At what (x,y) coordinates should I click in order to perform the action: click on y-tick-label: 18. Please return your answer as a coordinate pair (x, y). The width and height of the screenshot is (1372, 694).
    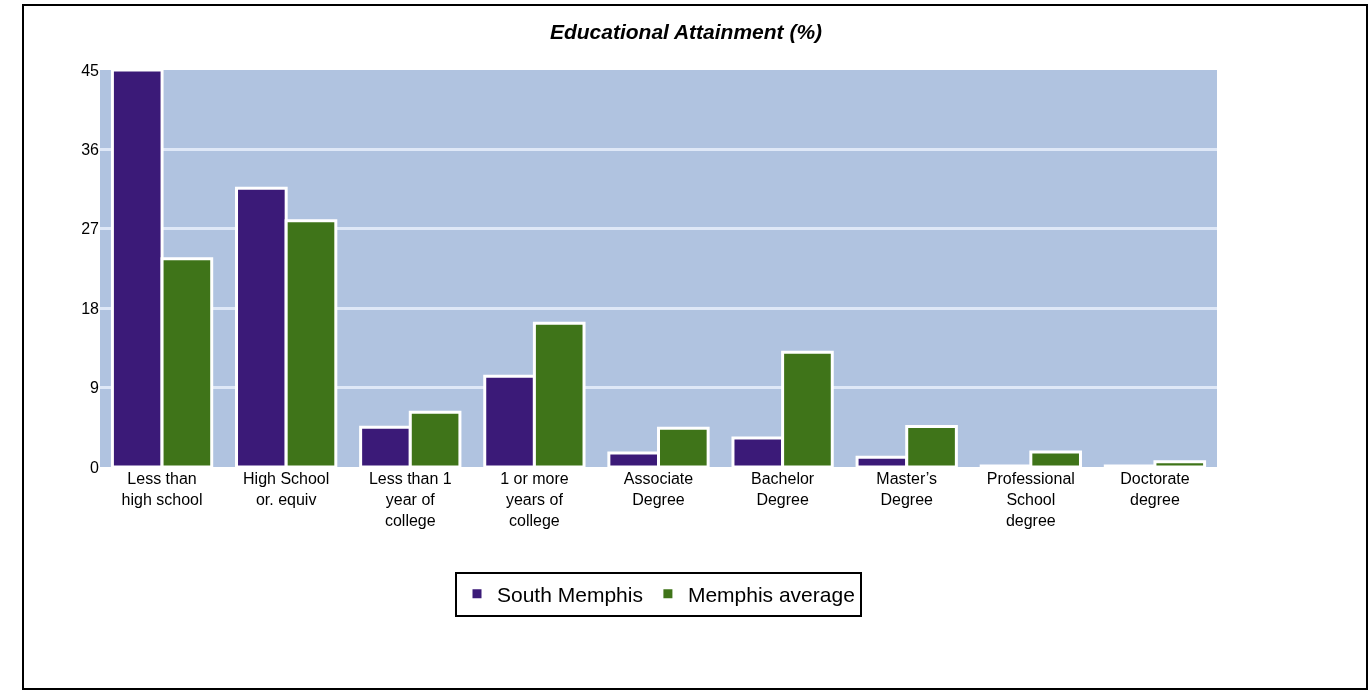
    Looking at the image, I should click on (90, 308).